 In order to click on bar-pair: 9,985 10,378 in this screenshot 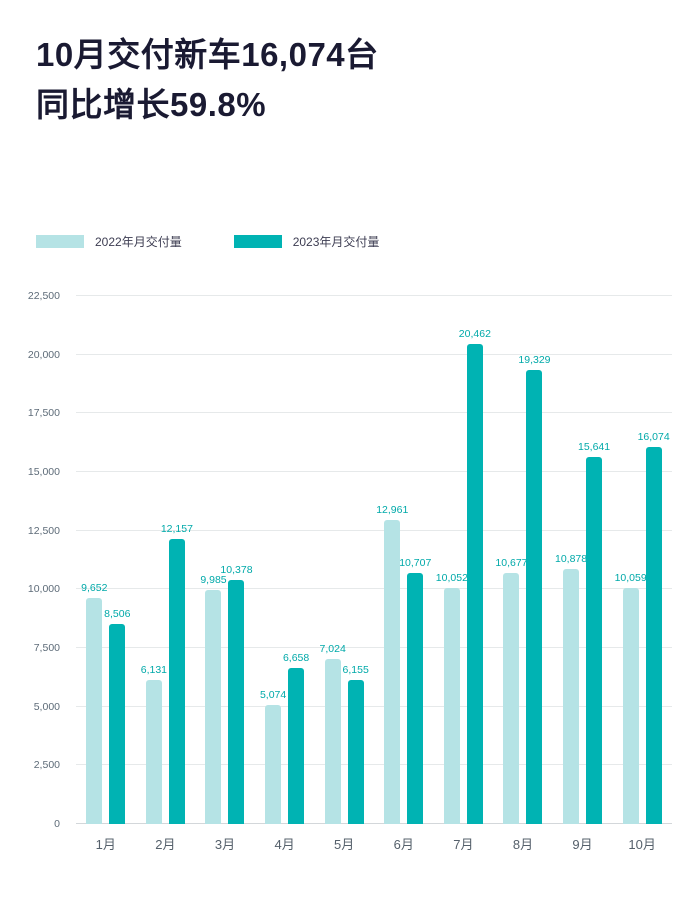, I will do `click(226, 560)`.